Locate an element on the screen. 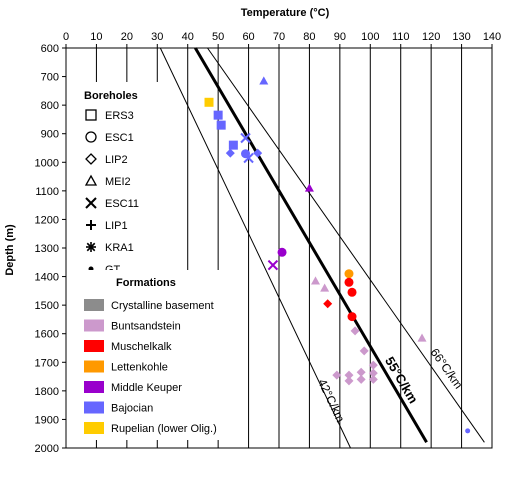 This screenshot has width=508, height=484. legend-swatch-muschelkalk is located at coordinates (94, 346).